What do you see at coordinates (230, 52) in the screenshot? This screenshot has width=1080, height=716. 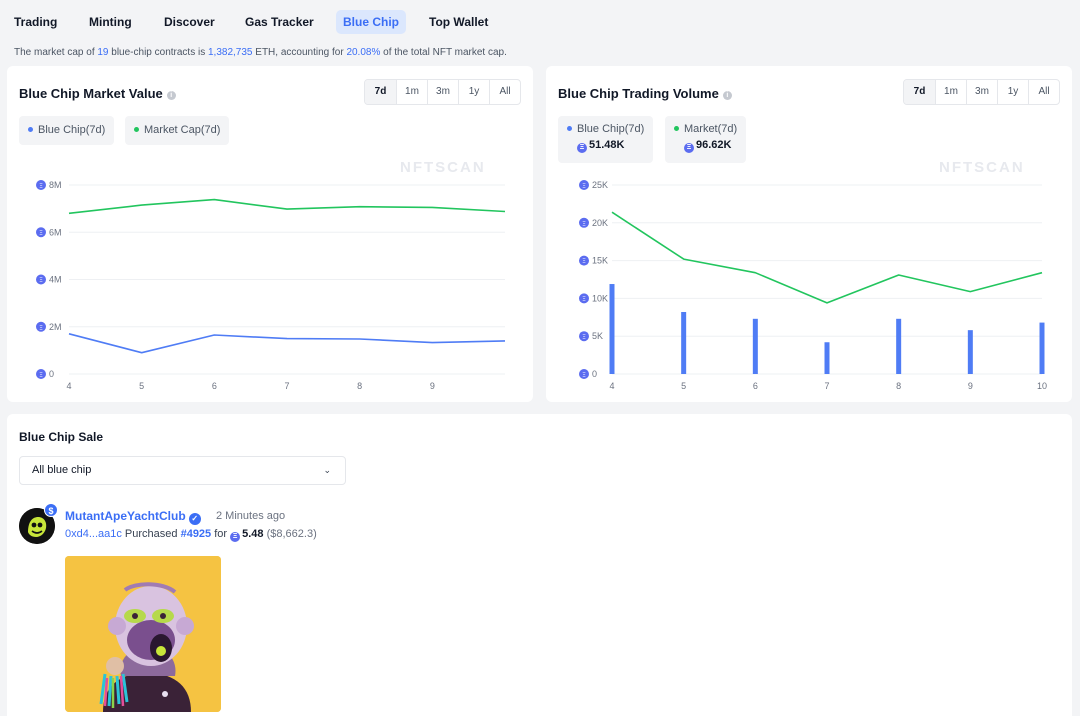 I see `summary-market-cap: 1,382,735` at bounding box center [230, 52].